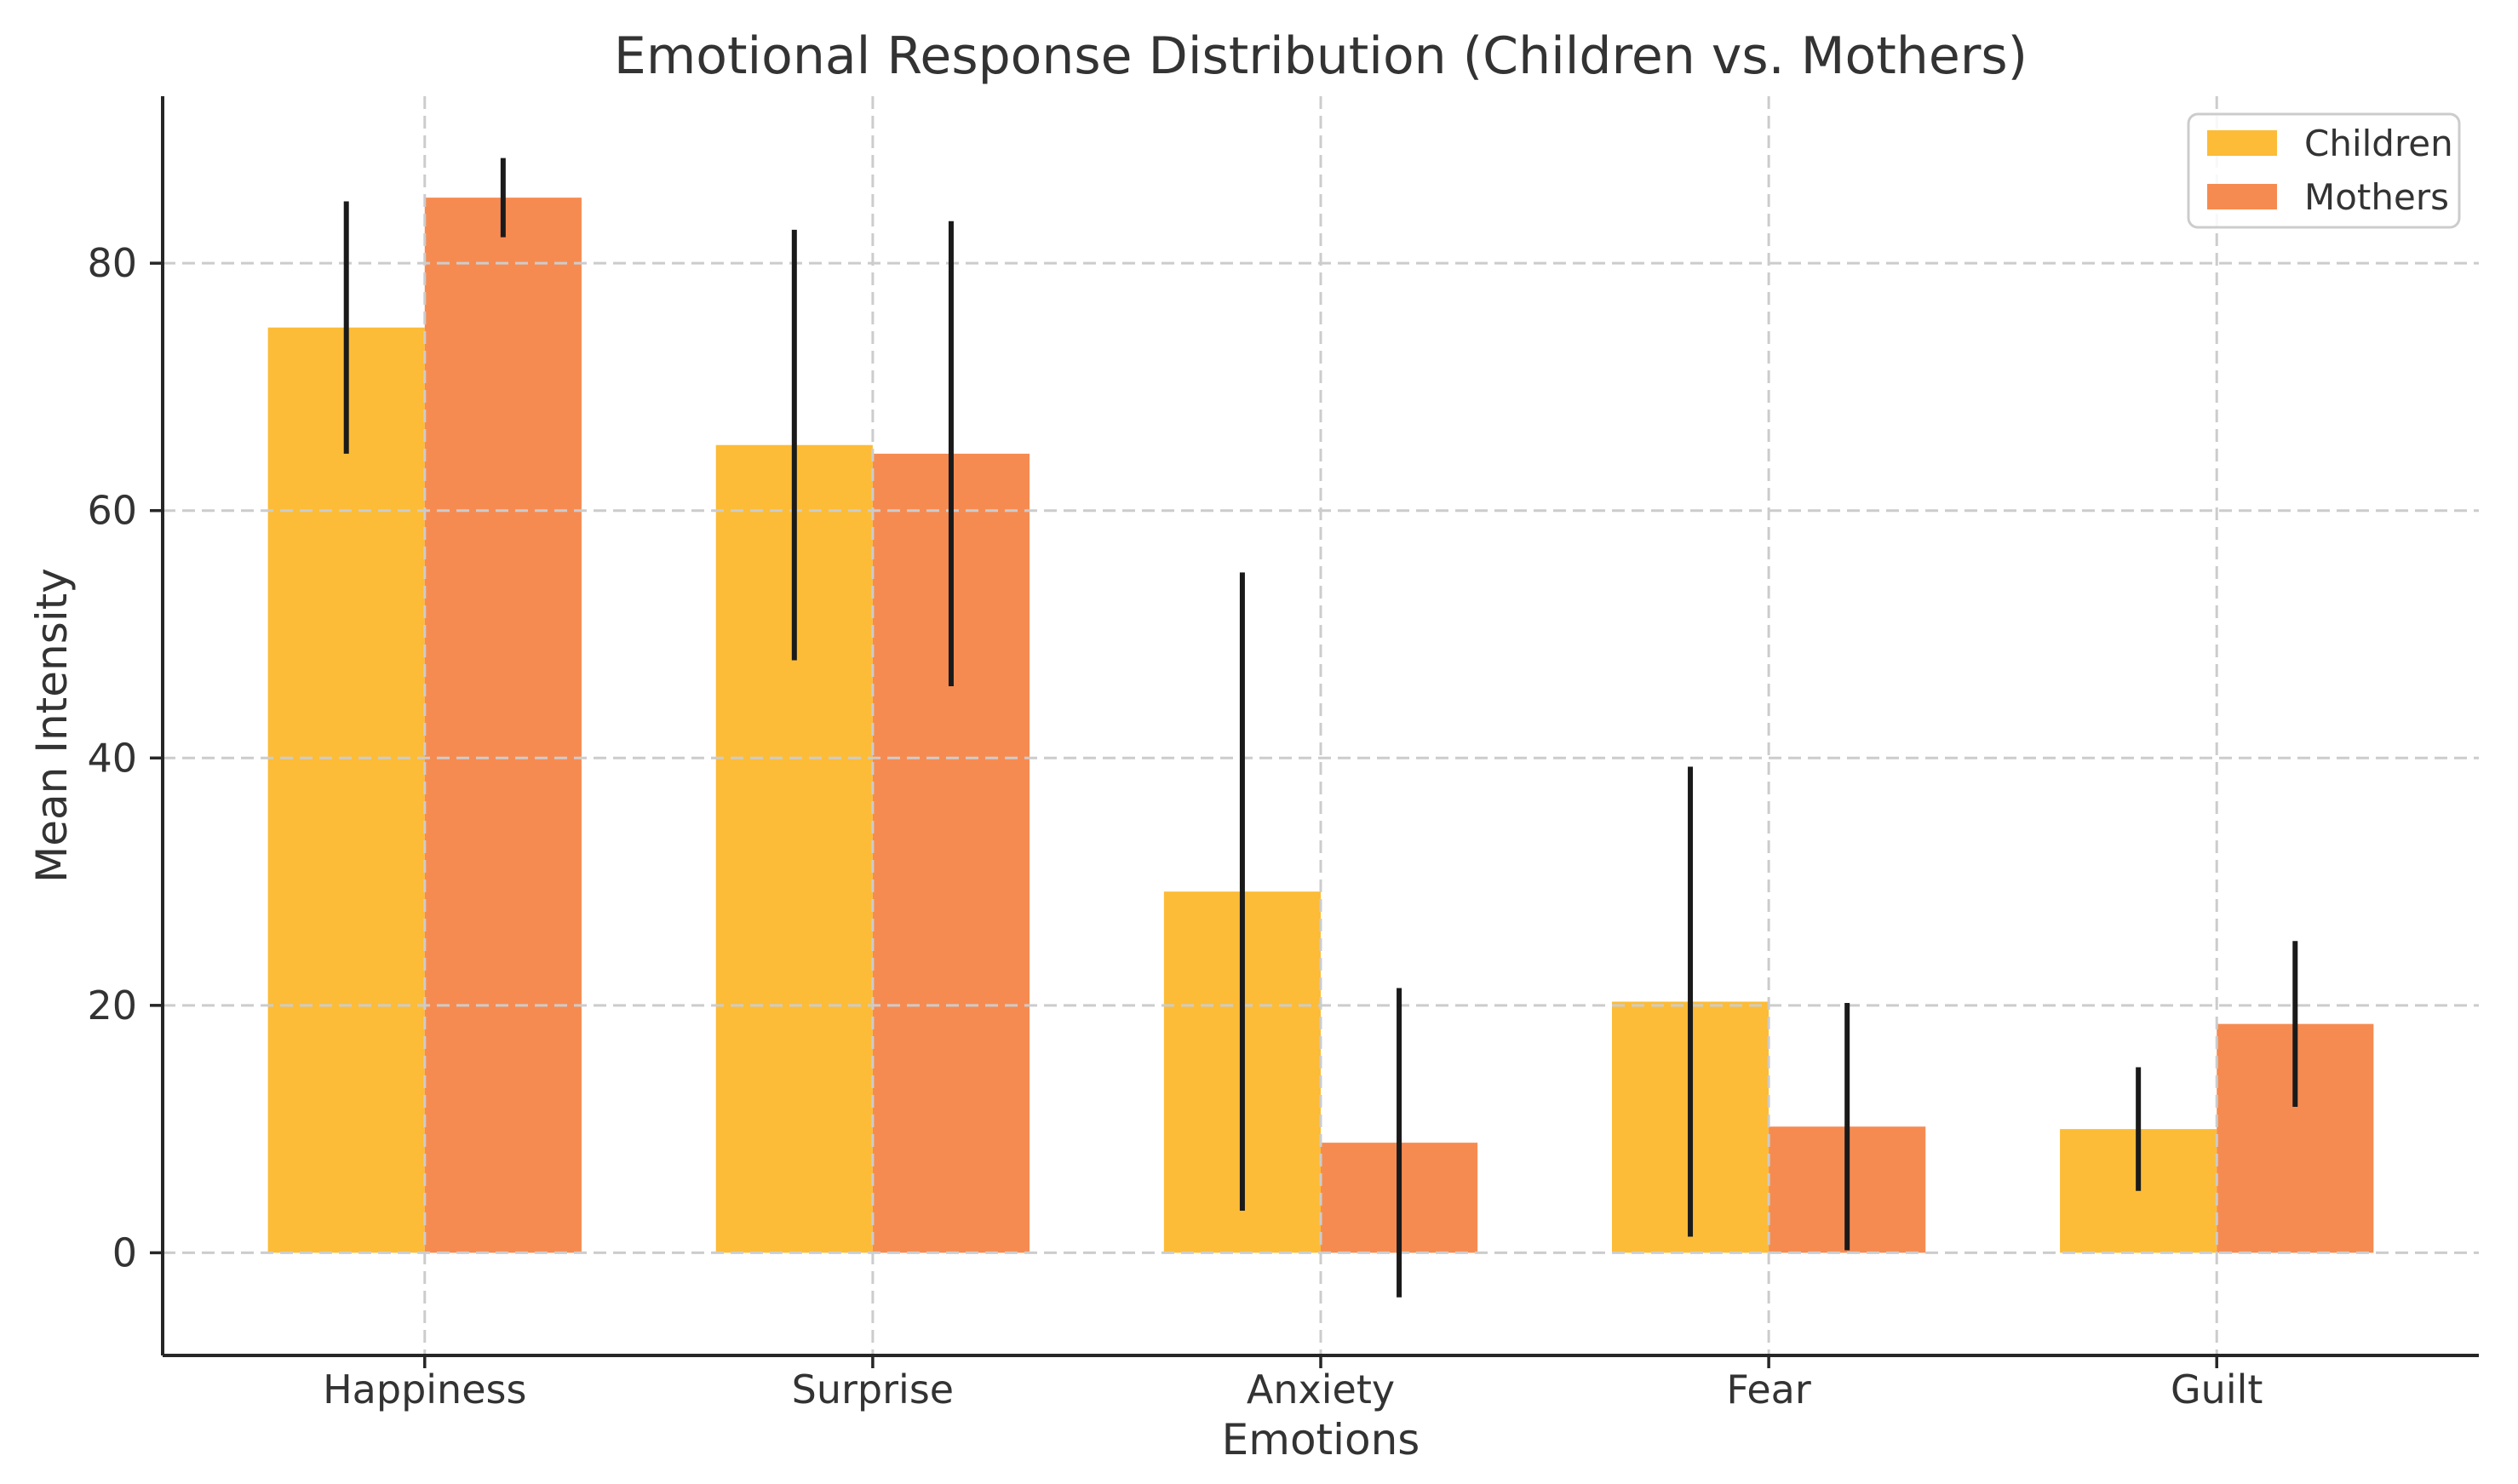 Image resolution: width=2518 pixels, height=1484 pixels. I want to click on legend-swatch-children, so click(2242, 143).